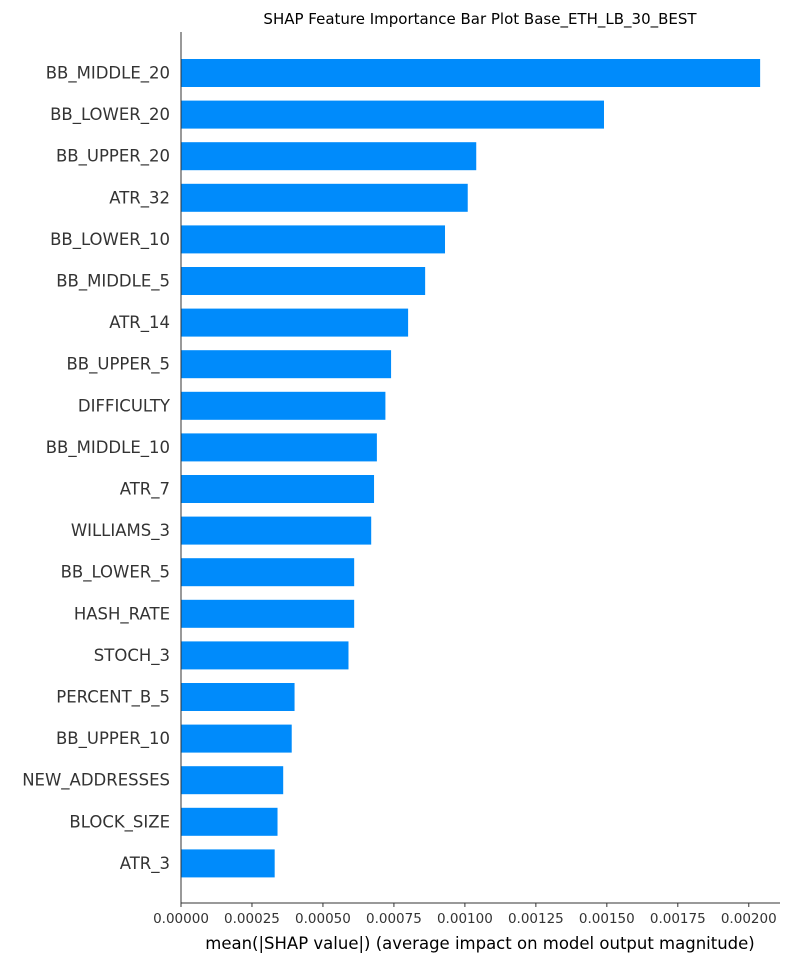  What do you see at coordinates (749, 919) in the screenshot?
I see `x-tick-label: 0.00200` at bounding box center [749, 919].